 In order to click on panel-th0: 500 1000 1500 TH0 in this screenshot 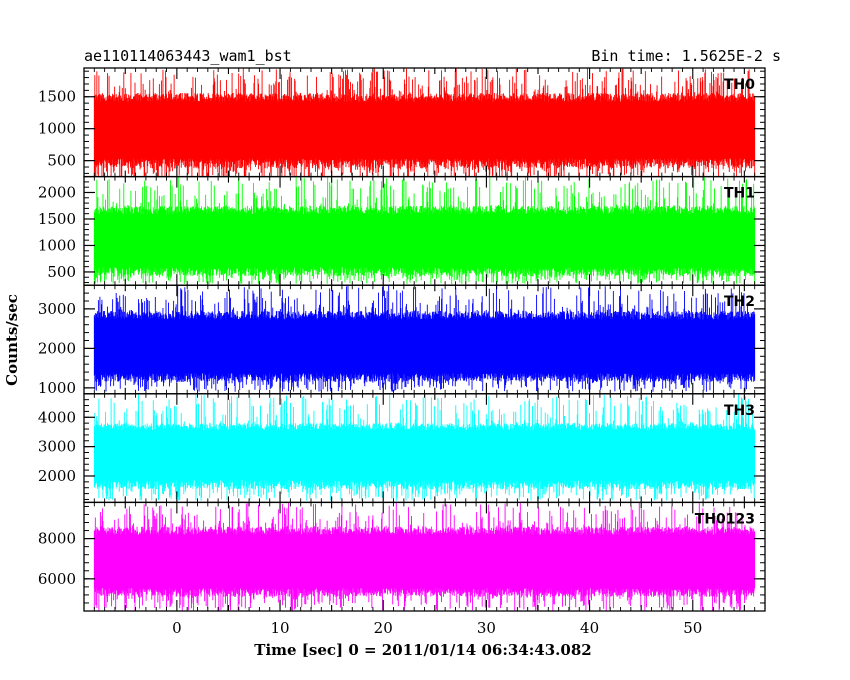, I will do `click(402, 122)`.